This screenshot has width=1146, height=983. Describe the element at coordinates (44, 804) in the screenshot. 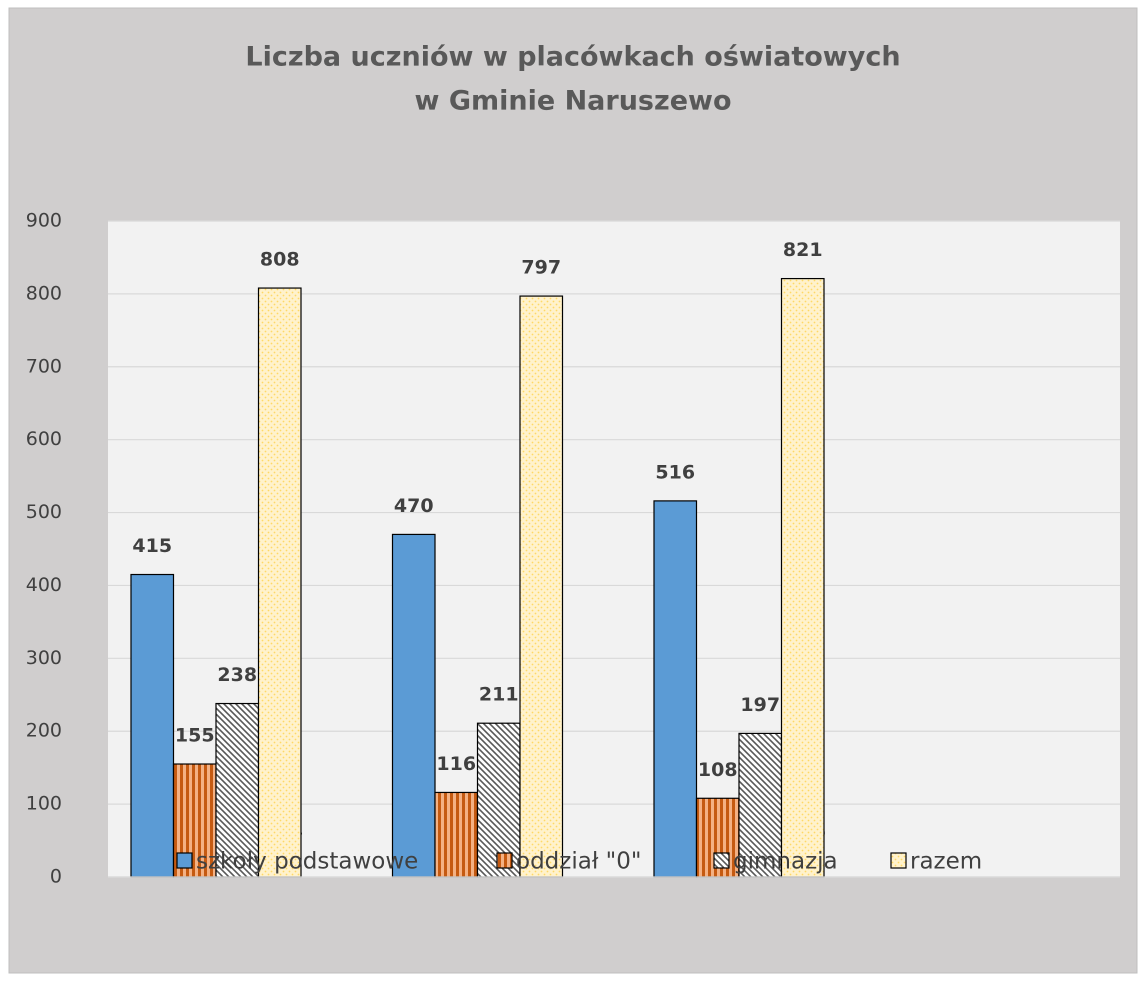

I see `y-tick-label: 100` at that location.